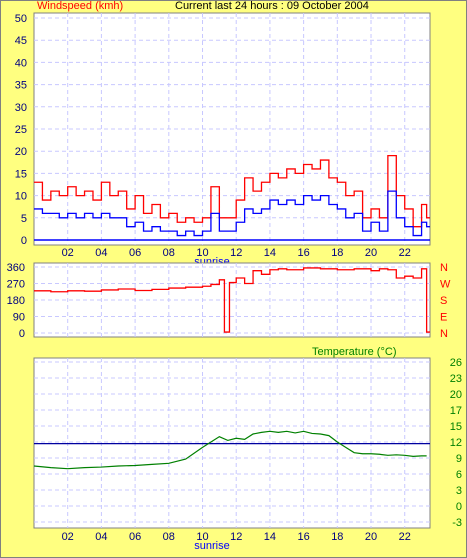 This screenshot has width=467, height=558. Describe the element at coordinates (272, 6) in the screenshot. I see `chart-title: Current last 24 hours : 09 October 2004` at that location.